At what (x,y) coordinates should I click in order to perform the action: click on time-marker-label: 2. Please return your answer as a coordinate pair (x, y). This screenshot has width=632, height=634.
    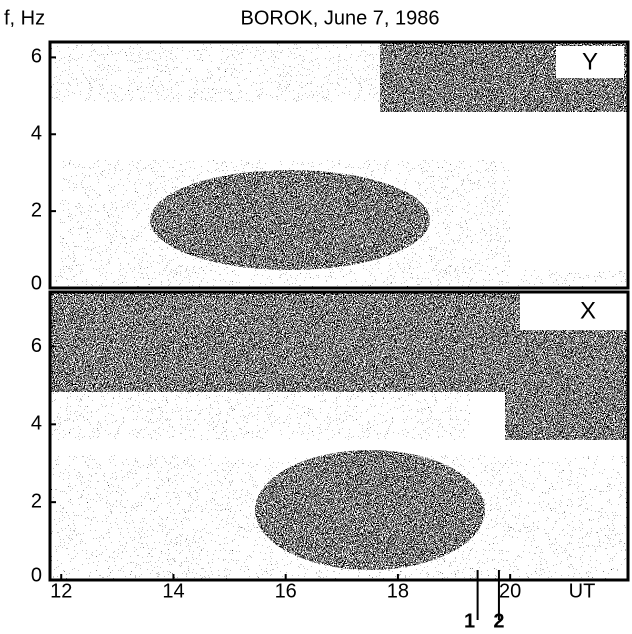
    Looking at the image, I should click on (498, 621).